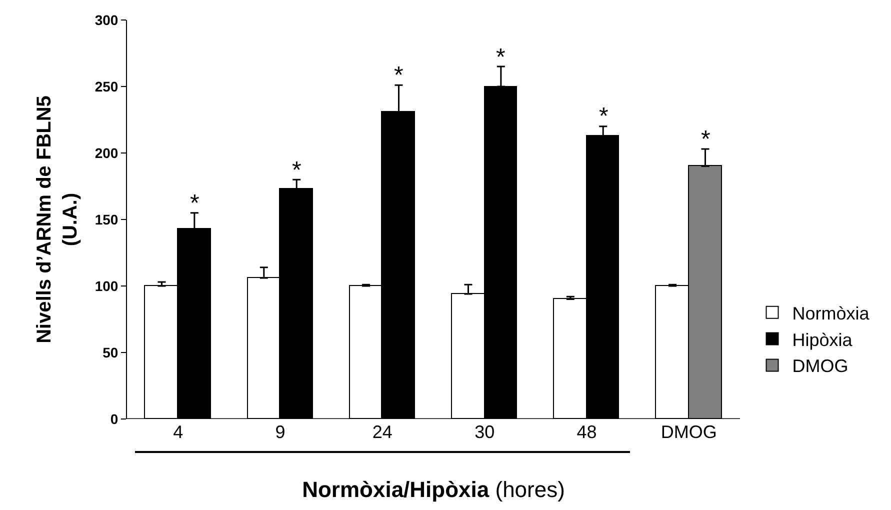  What do you see at coordinates (106, 219) in the screenshot?
I see `y-tick-label: 150` at bounding box center [106, 219].